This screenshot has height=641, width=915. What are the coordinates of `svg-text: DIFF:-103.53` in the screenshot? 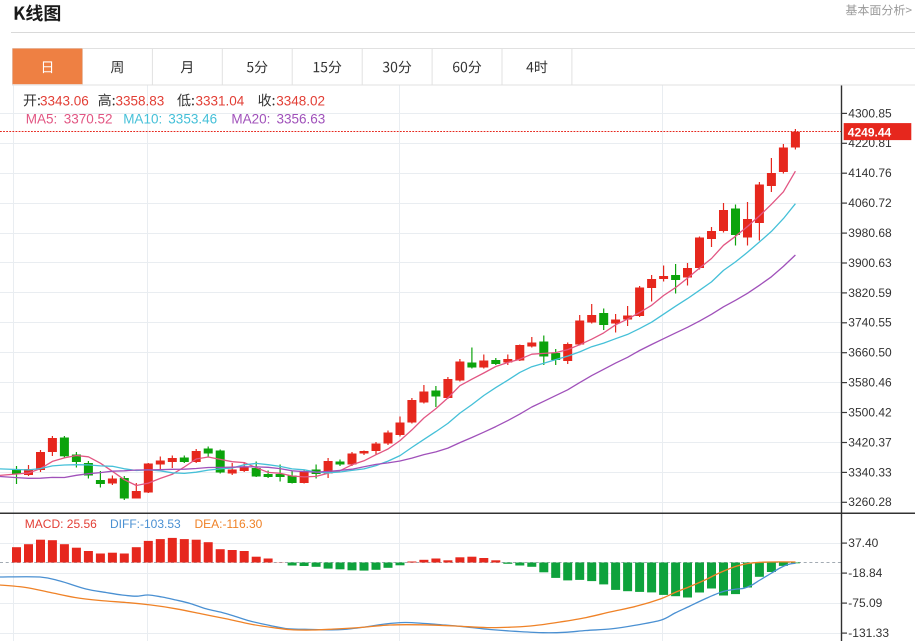 It's located at (145, 524).